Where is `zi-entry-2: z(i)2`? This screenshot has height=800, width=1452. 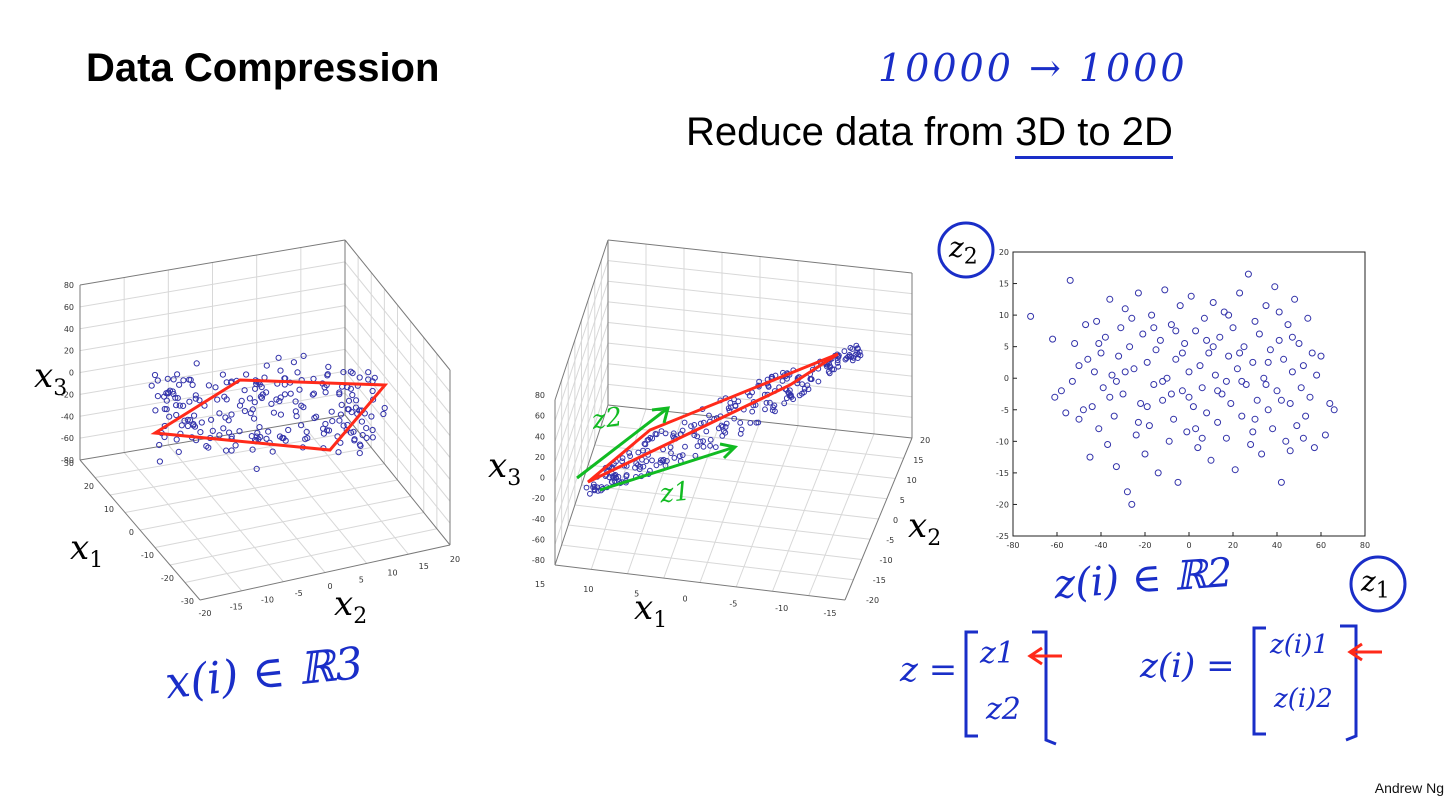 zi-entry-2: z(i)2 is located at coordinates (1303, 699).